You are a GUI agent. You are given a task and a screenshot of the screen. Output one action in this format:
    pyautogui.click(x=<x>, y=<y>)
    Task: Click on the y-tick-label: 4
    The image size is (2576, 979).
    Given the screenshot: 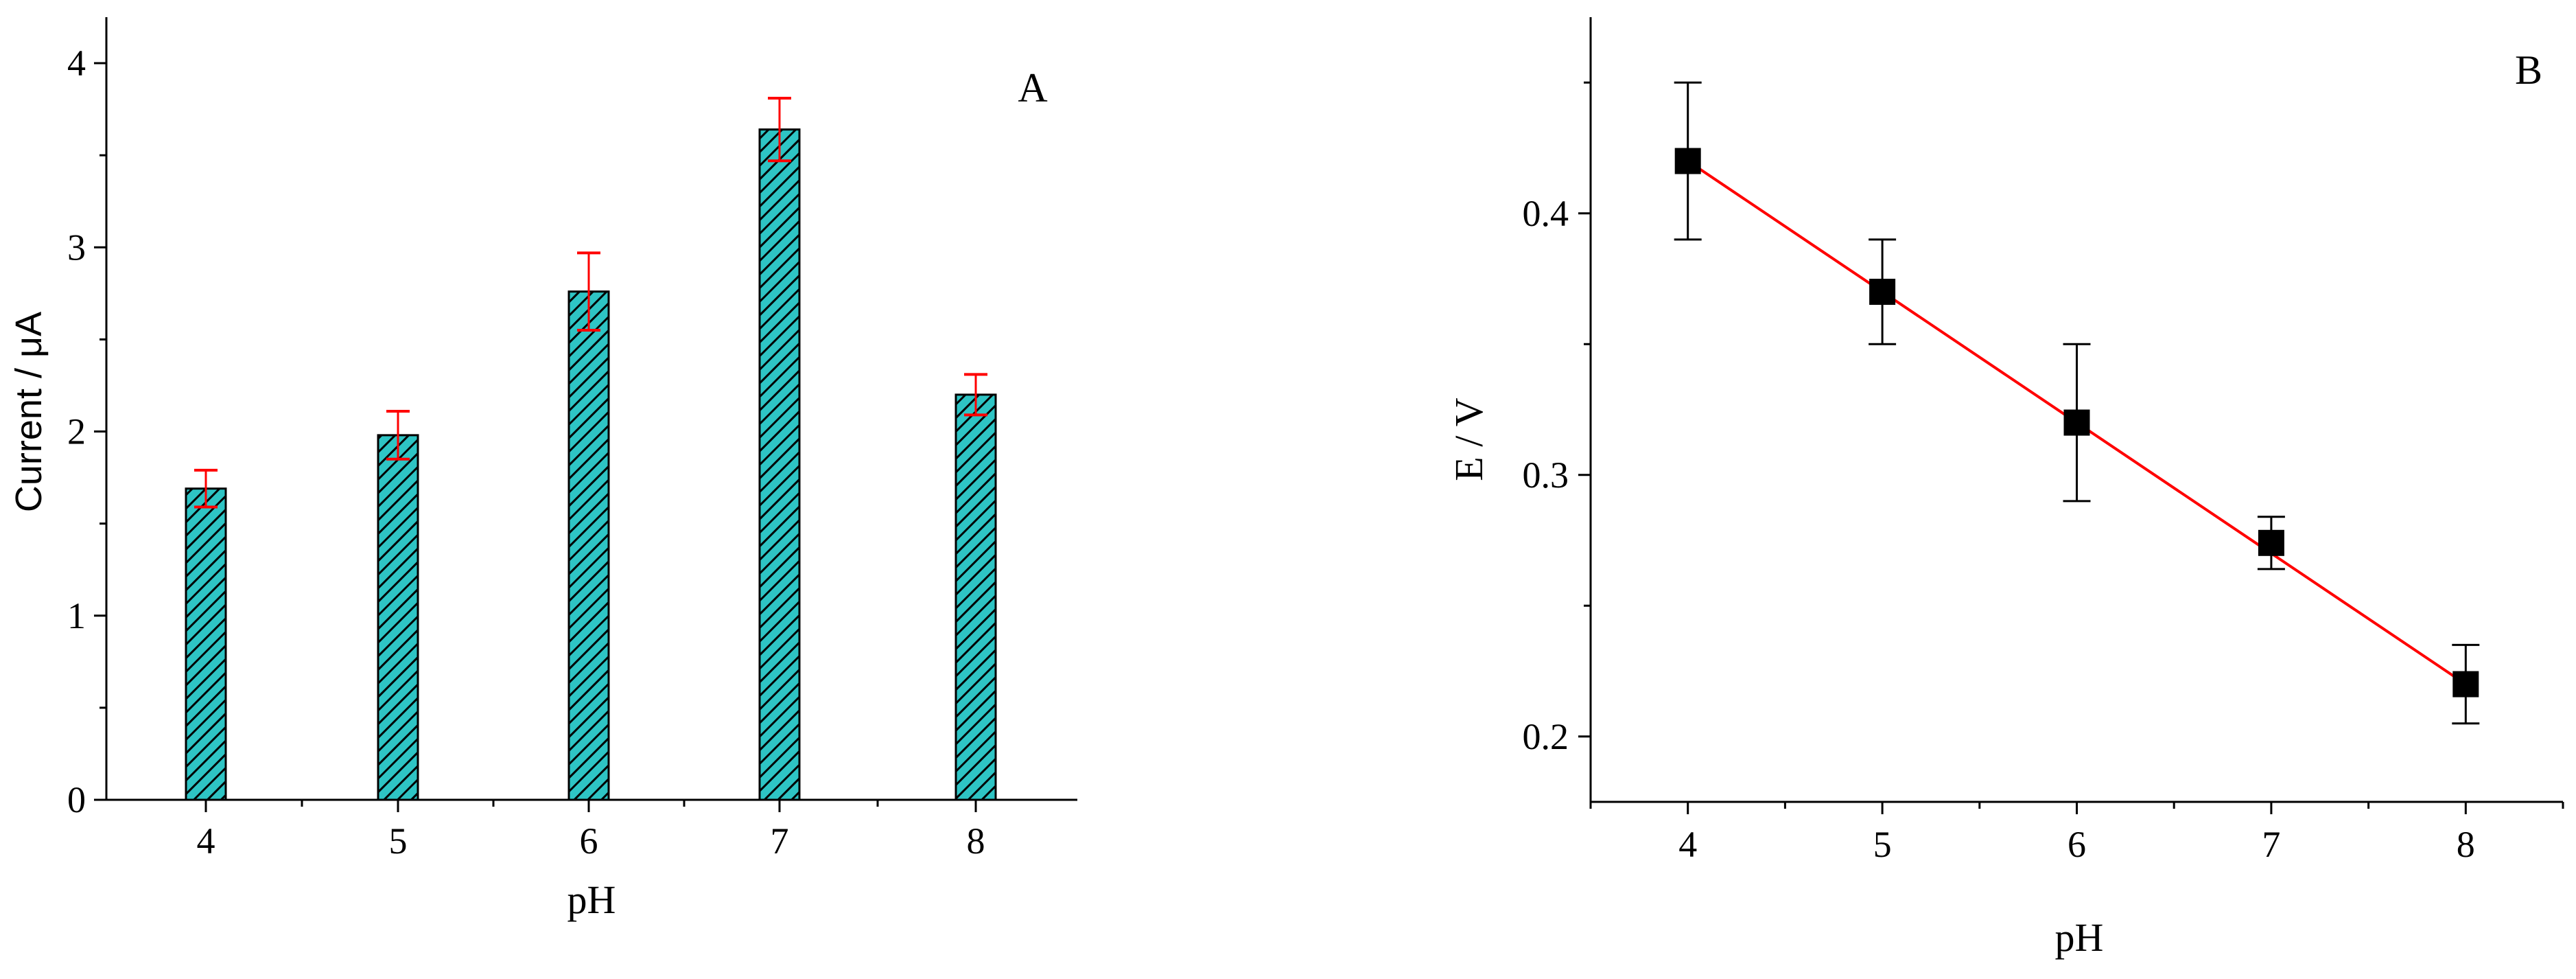 What is the action you would take?
    pyautogui.click(x=76, y=64)
    